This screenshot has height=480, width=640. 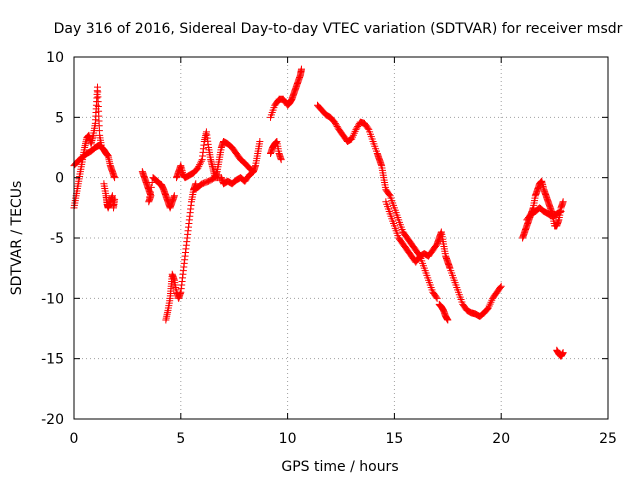 What do you see at coordinates (180, 439) in the screenshot?
I see `x-tick-label: 5` at bounding box center [180, 439].